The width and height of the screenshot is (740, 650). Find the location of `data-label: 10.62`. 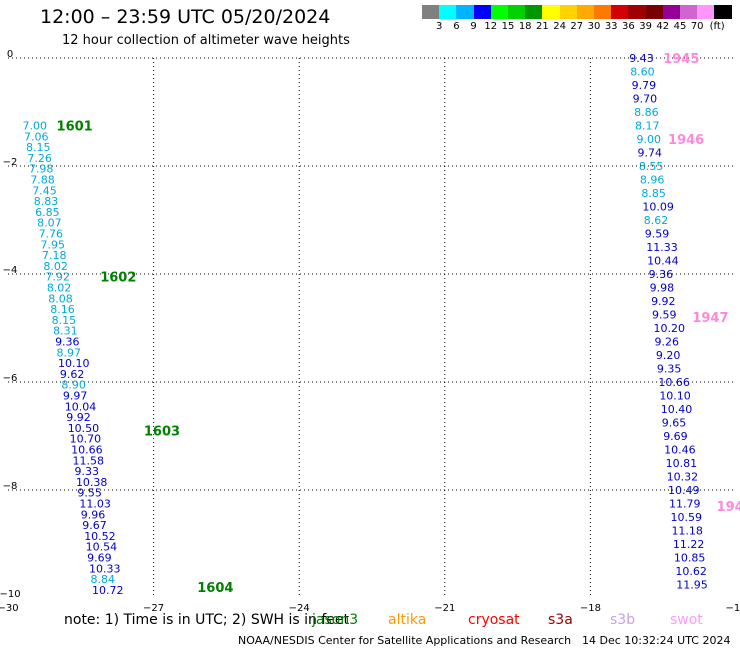

data-label: 10.62 is located at coordinates (691, 571).